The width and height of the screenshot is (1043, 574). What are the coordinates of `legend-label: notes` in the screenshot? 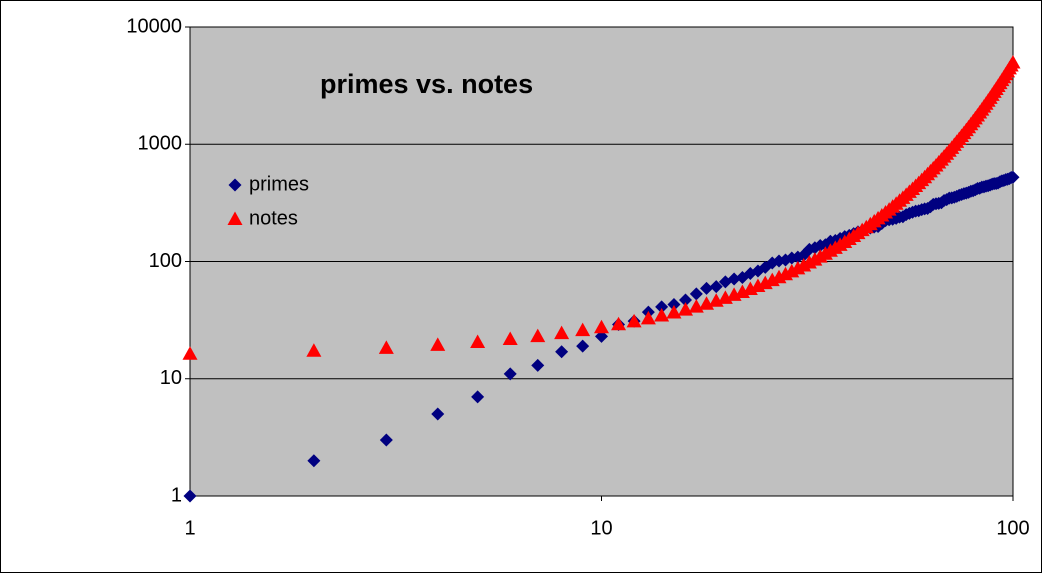 It's located at (273, 218).